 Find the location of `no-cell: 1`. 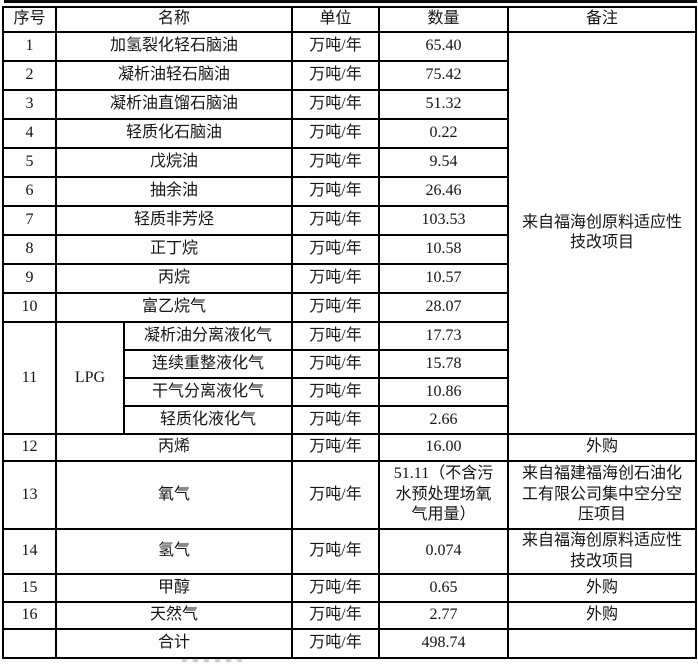

no-cell: 1 is located at coordinates (29, 46).